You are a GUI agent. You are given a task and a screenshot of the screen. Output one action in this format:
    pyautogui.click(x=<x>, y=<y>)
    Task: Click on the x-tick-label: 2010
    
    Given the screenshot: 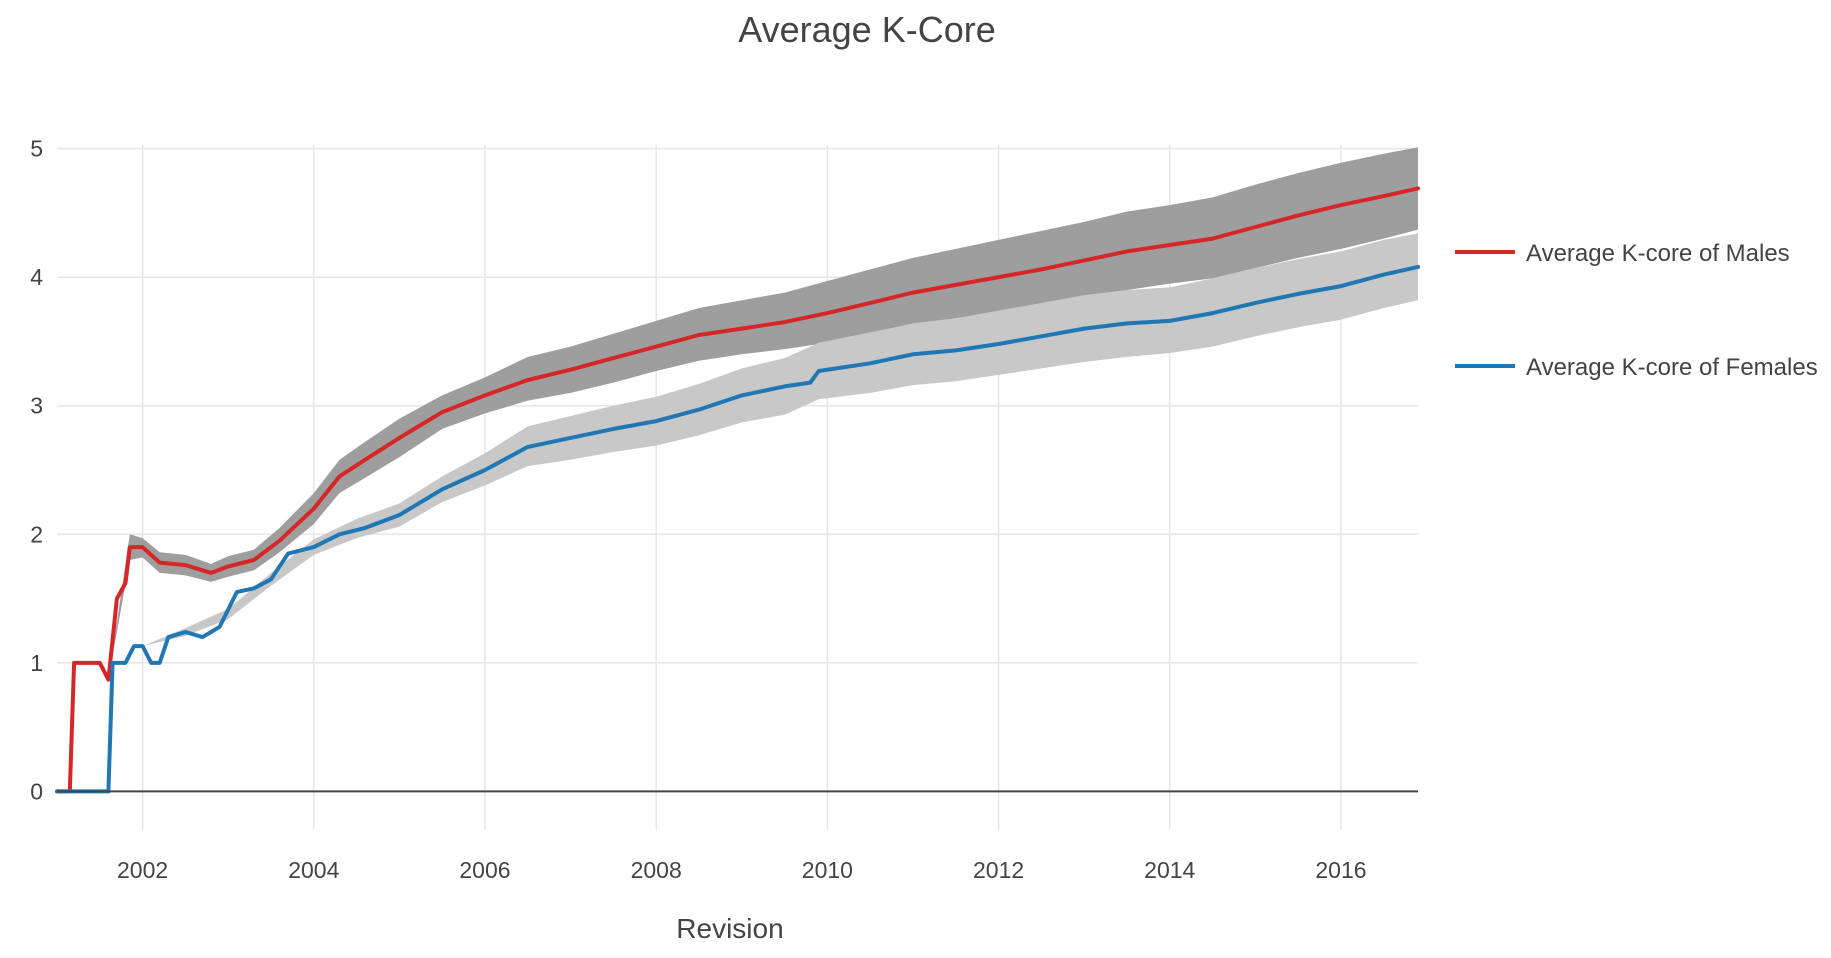 What is the action you would take?
    pyautogui.click(x=827, y=870)
    